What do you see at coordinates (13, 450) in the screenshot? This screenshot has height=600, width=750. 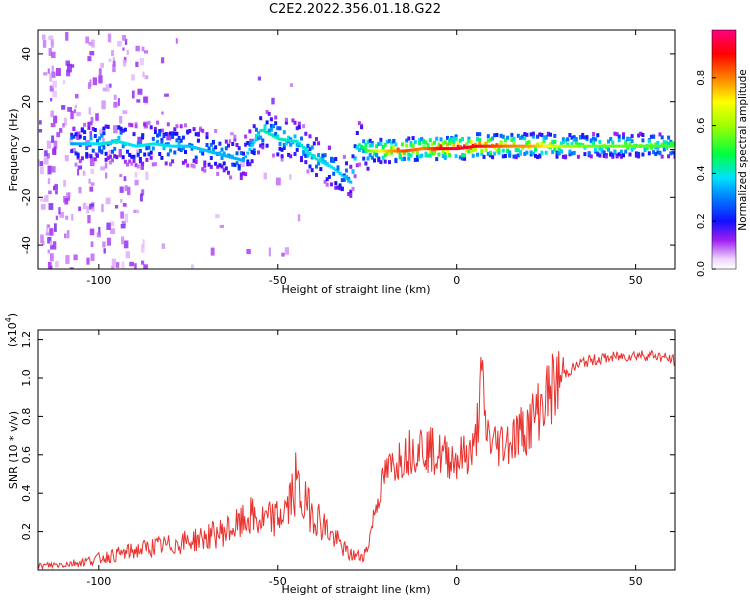 I see `bottom-y-axis-label: SNR (10 * v/v)` at bounding box center [13, 450].